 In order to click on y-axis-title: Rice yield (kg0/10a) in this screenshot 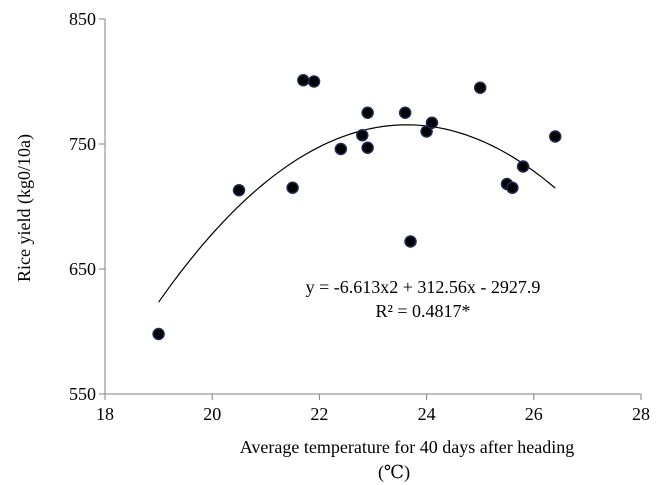, I will do `click(24, 208)`.